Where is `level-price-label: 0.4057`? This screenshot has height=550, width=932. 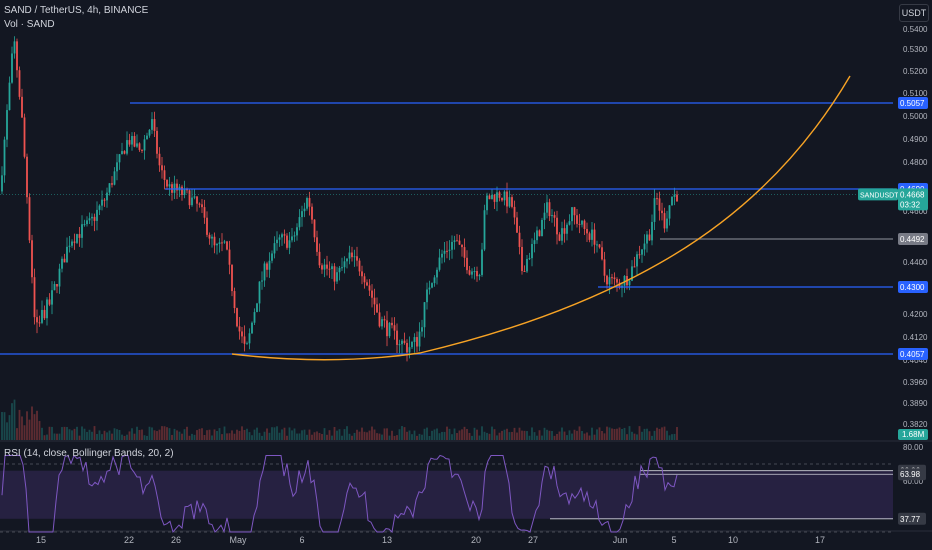
level-price-label: 0.4057 is located at coordinates (912, 354).